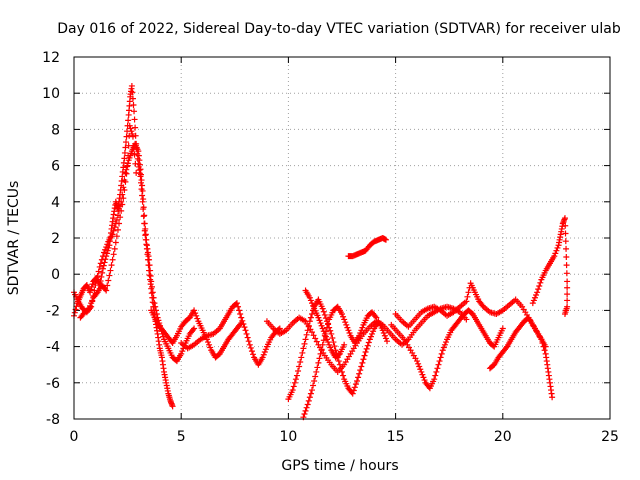  I want to click on y-tick-label: 6, so click(55, 167).